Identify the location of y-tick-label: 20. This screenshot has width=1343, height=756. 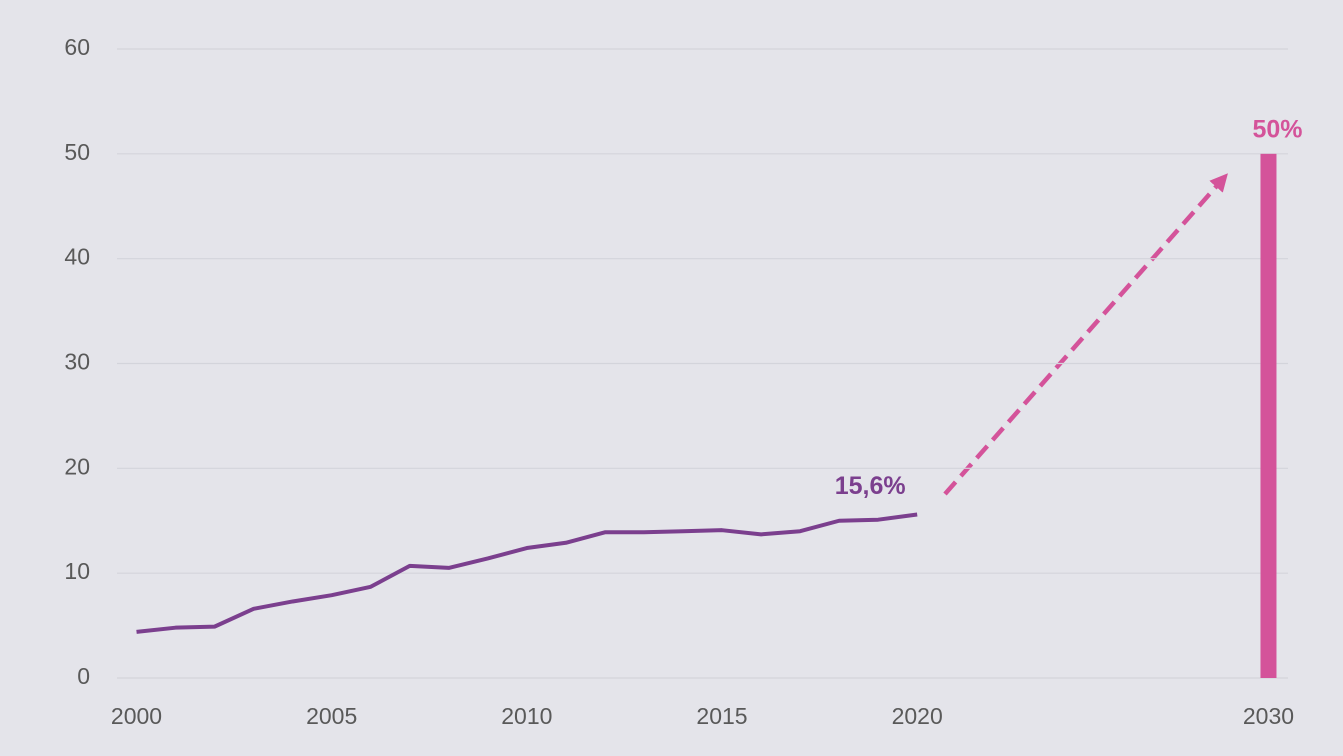
(77, 466).